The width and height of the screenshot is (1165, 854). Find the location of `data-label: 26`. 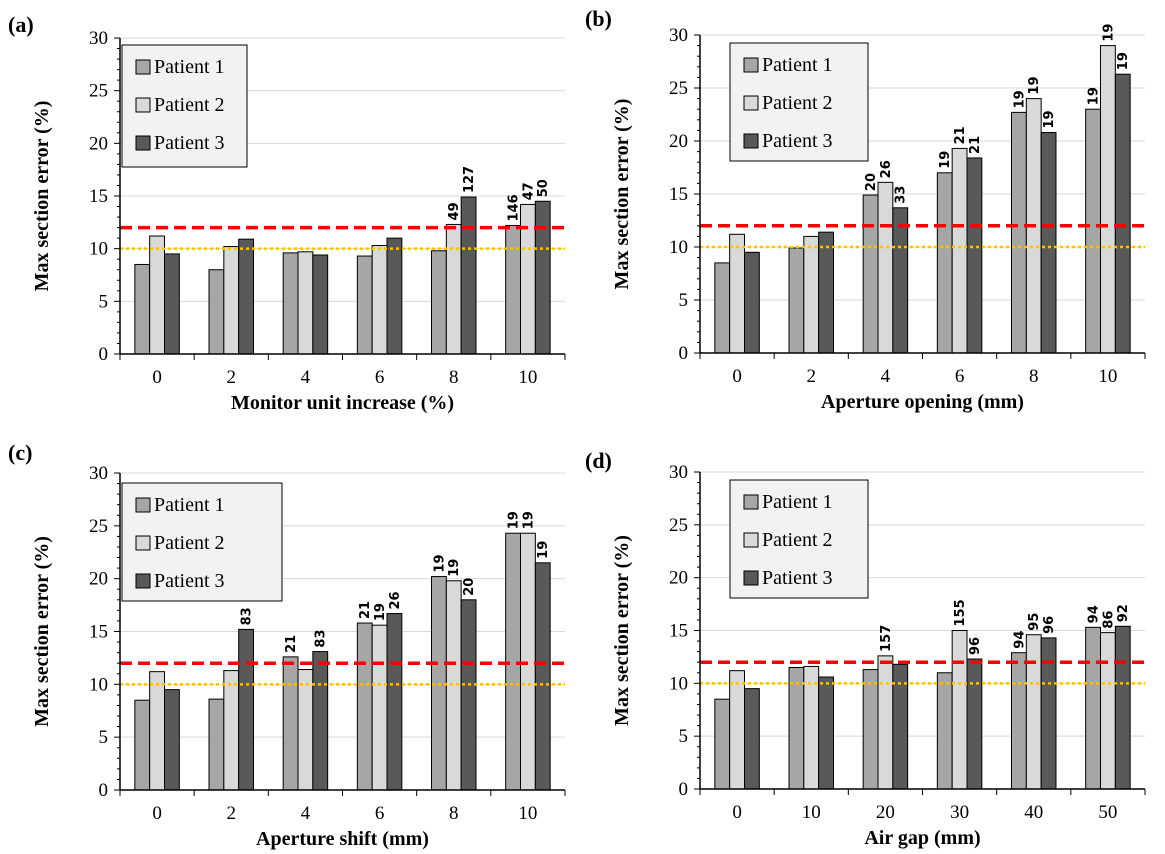

data-label: 26 is located at coordinates (886, 169).